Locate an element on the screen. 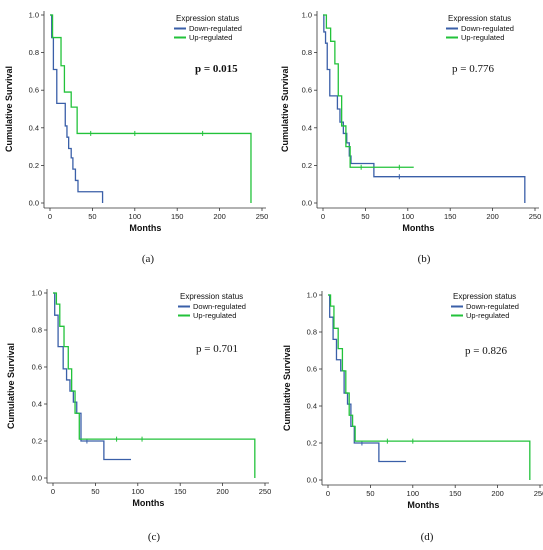 The width and height of the screenshot is (543, 550). p-value-annotation: p = 0.776 is located at coordinates (473, 69).